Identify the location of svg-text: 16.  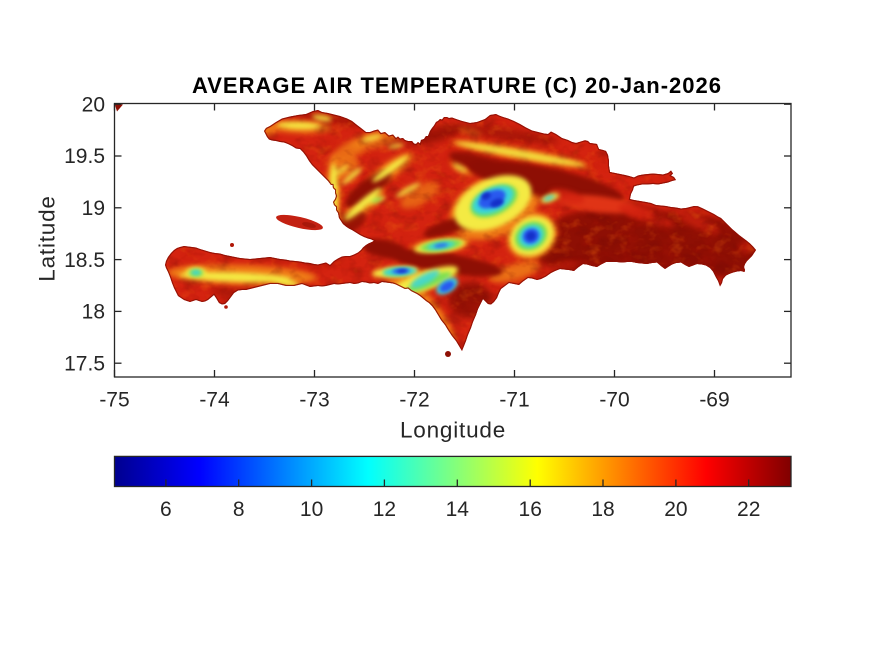
(530, 509).